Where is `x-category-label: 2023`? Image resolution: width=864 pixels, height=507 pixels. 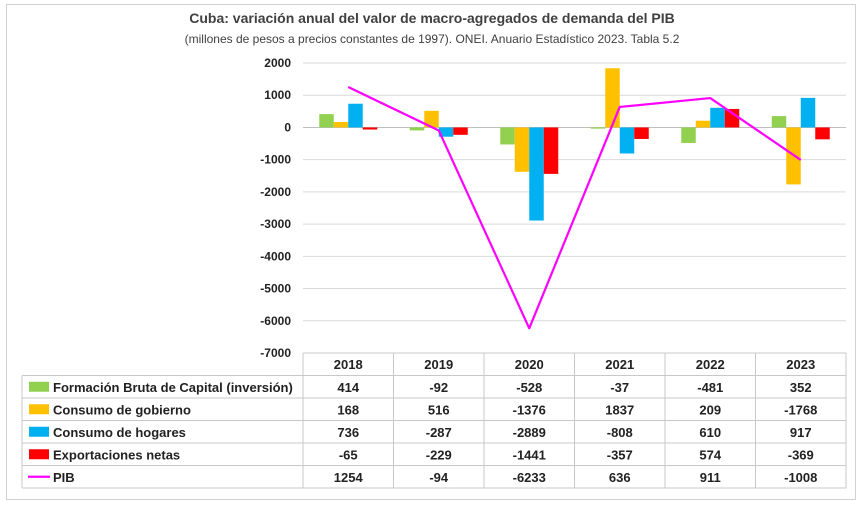
x-category-label: 2023 is located at coordinates (800, 364).